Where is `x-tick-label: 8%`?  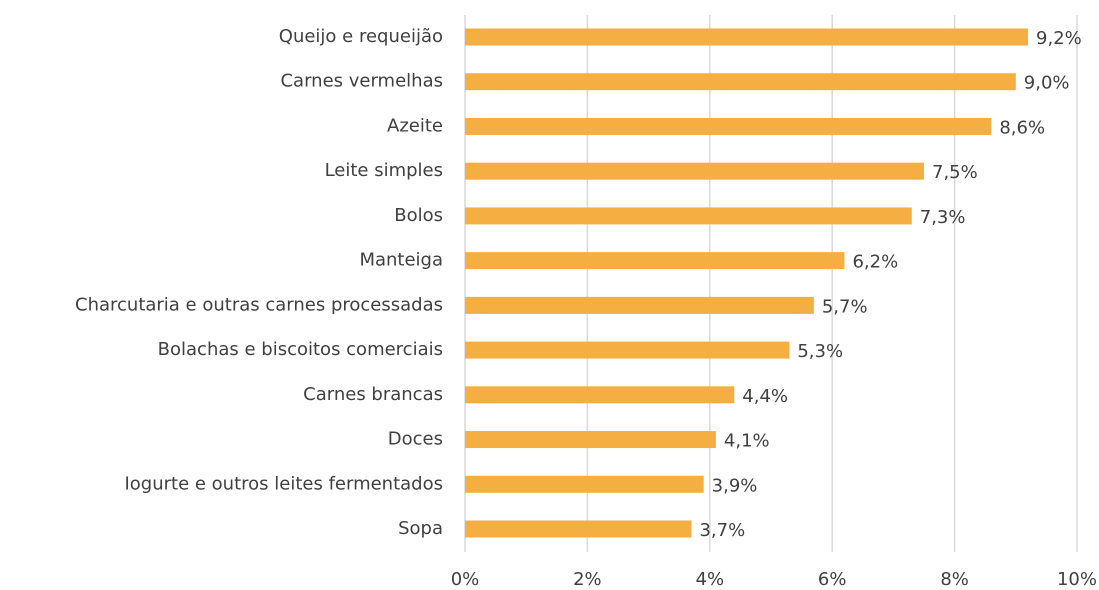 x-tick-label: 8% is located at coordinates (954, 579).